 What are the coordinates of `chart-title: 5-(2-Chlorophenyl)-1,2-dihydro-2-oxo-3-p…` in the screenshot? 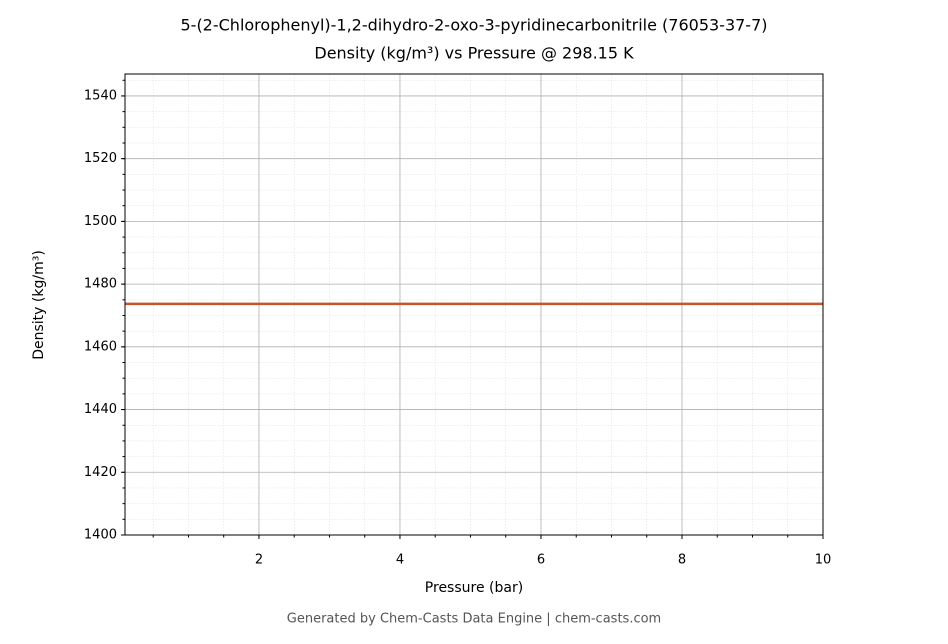 It's located at (473, 25).